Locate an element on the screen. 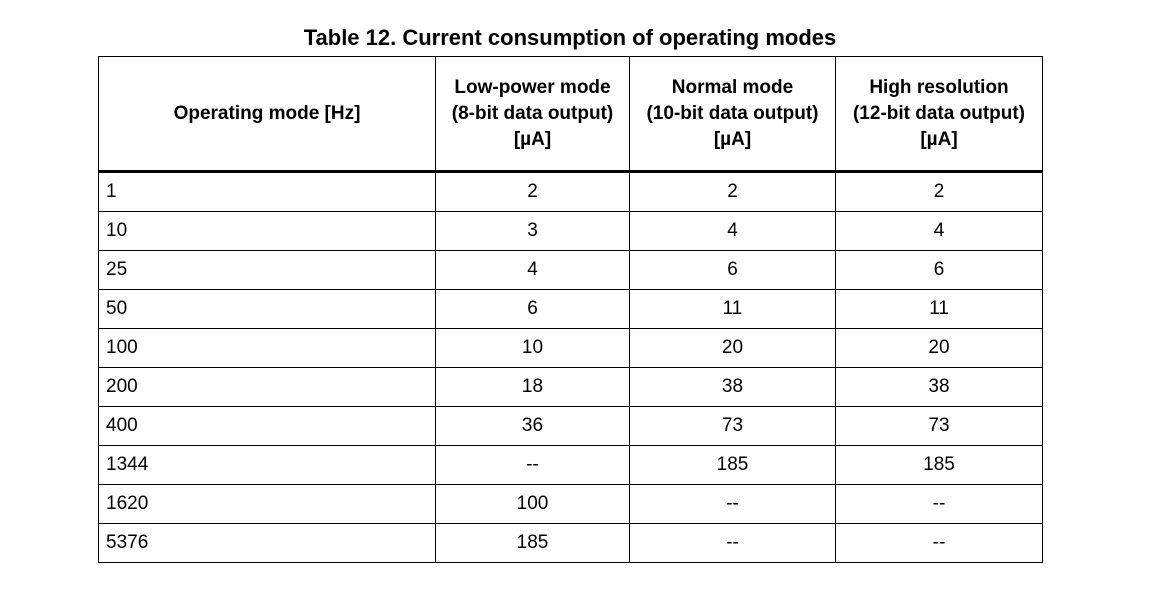 This screenshot has width=1163, height=598. header-line: (12-bit data output) is located at coordinates (939, 113).